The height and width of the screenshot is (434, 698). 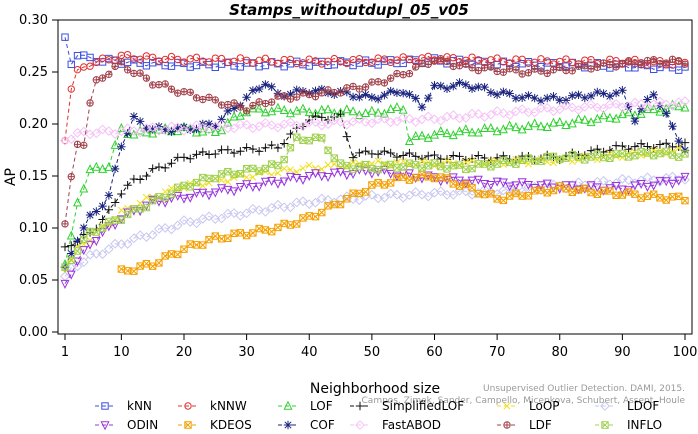 I want to click on y-tick-label: 0.25, so click(x=33, y=72).